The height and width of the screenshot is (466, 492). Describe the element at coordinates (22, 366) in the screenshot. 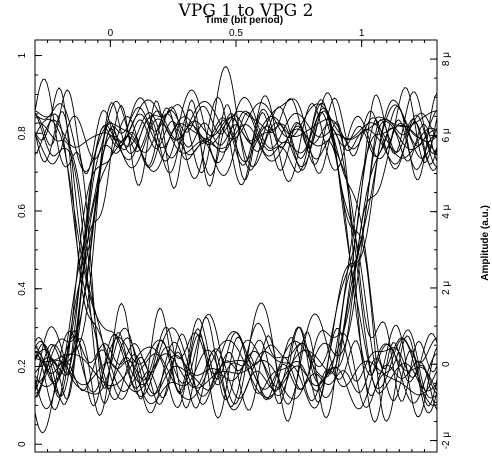

I see `left-y-tick-label: 0.2` at that location.